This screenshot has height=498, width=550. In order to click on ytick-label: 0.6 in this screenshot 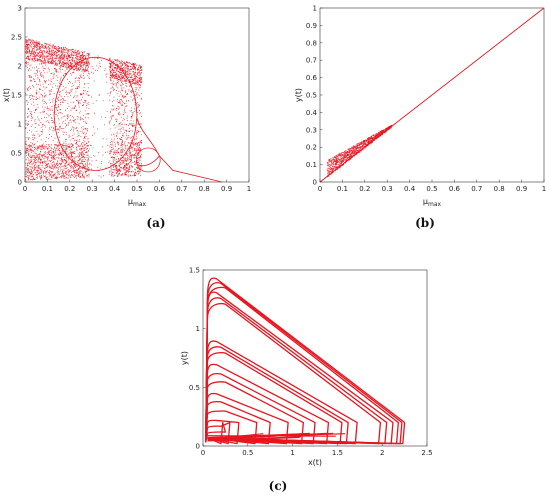, I will do `click(312, 78)`.